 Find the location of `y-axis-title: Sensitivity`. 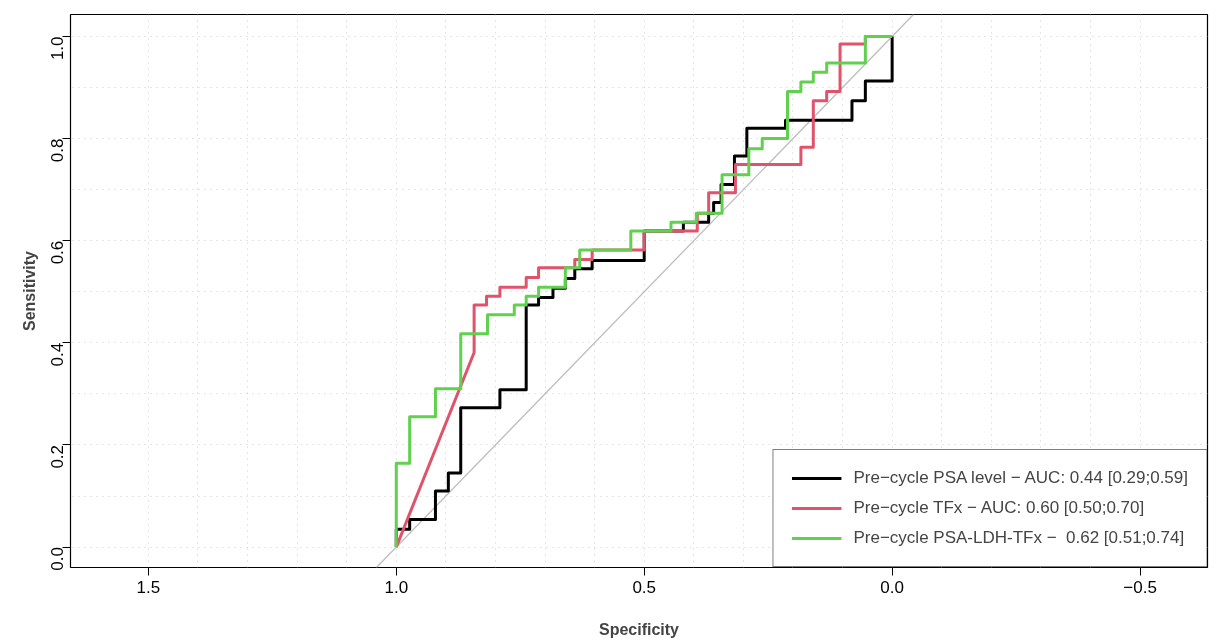

y-axis-title: Sensitivity is located at coordinates (29, 291).